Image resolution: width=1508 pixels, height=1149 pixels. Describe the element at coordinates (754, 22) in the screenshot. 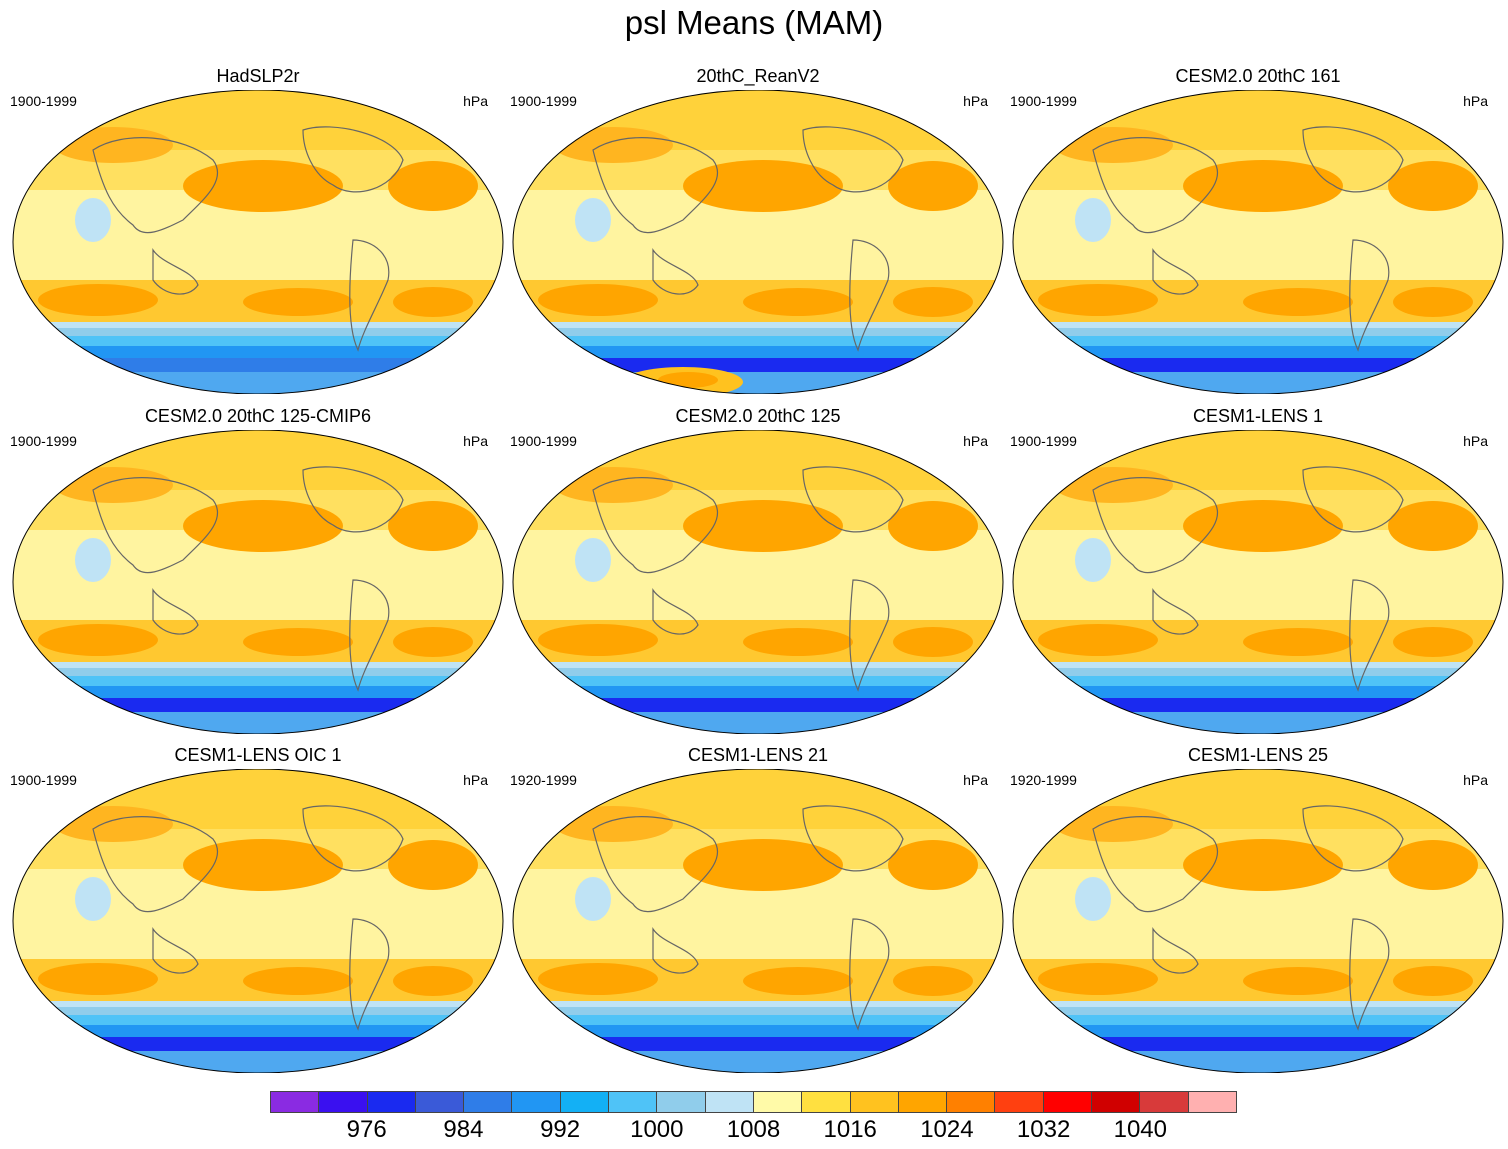

I see `figure-title: psl Means (MAM)` at that location.